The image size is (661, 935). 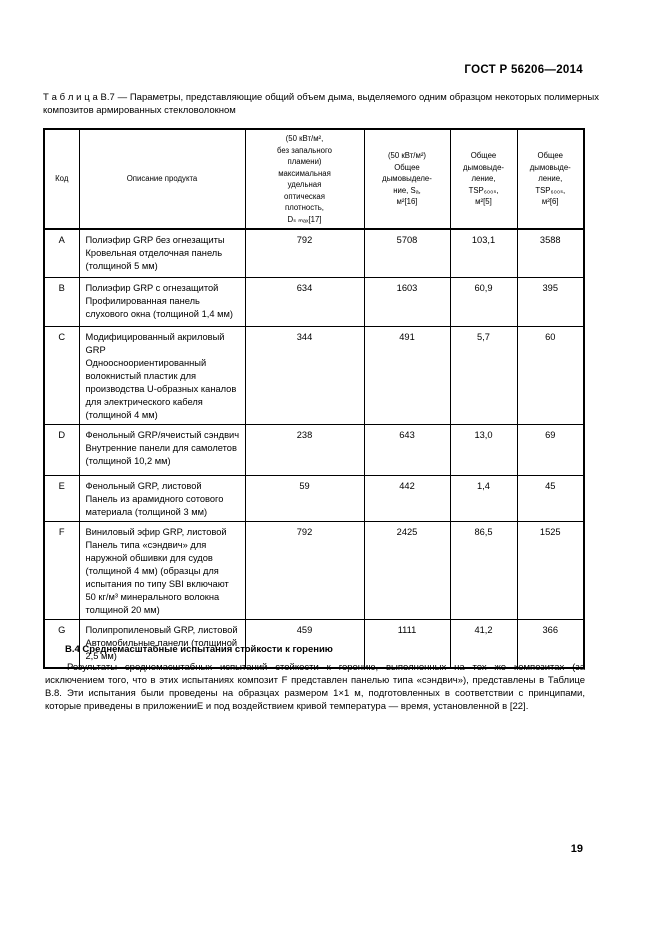 I want to click on cell-smoke-sa: 1111, so click(x=407, y=643).